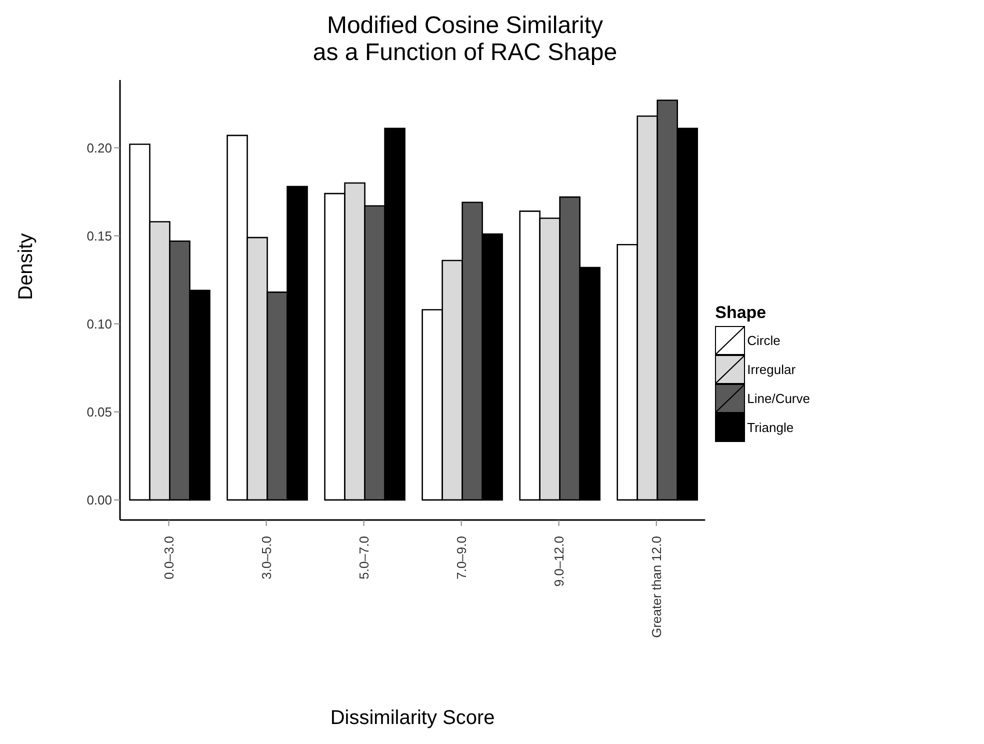 The height and width of the screenshot is (744, 984). What do you see at coordinates (656, 587) in the screenshot?
I see `x-tick-label: Greater than 12.0` at bounding box center [656, 587].